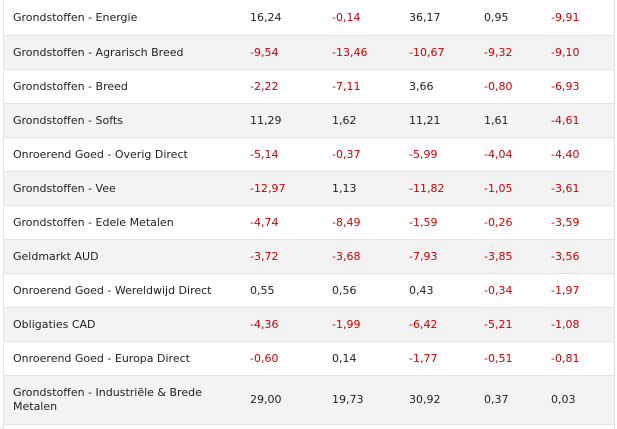 The height and width of the screenshot is (429, 617). What do you see at coordinates (443, 222) in the screenshot?
I see `return-value-cell: -1,59` at bounding box center [443, 222].